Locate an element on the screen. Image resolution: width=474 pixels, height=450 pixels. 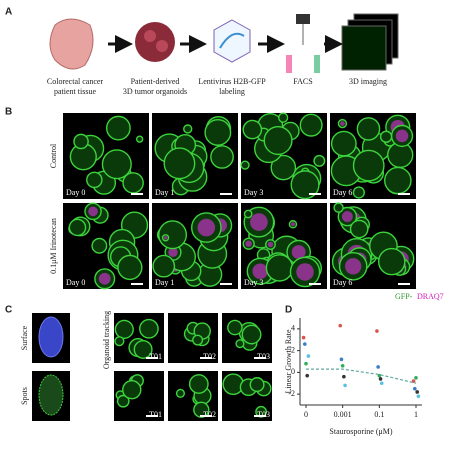
day-label: Day 6 is located at coordinates (342, 192).